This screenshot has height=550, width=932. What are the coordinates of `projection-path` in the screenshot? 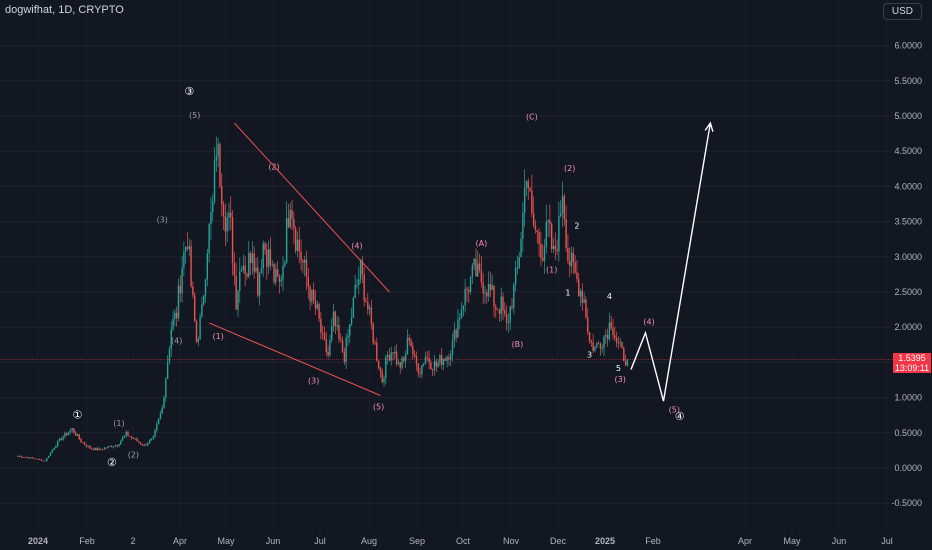 It's located at (672, 261).